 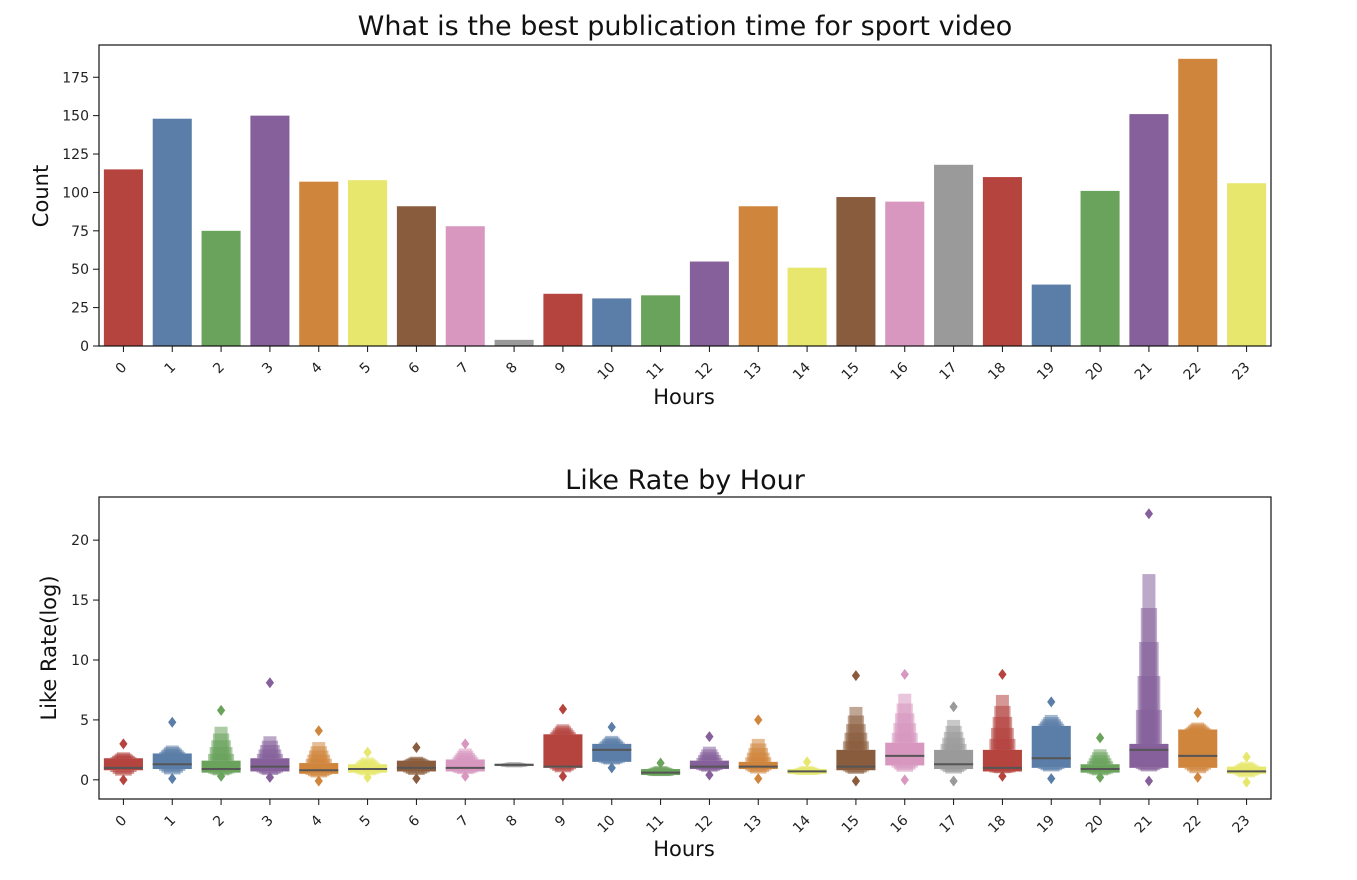 What do you see at coordinates (463, 369) in the screenshot?
I see `count-x-tick-label: 7` at bounding box center [463, 369].